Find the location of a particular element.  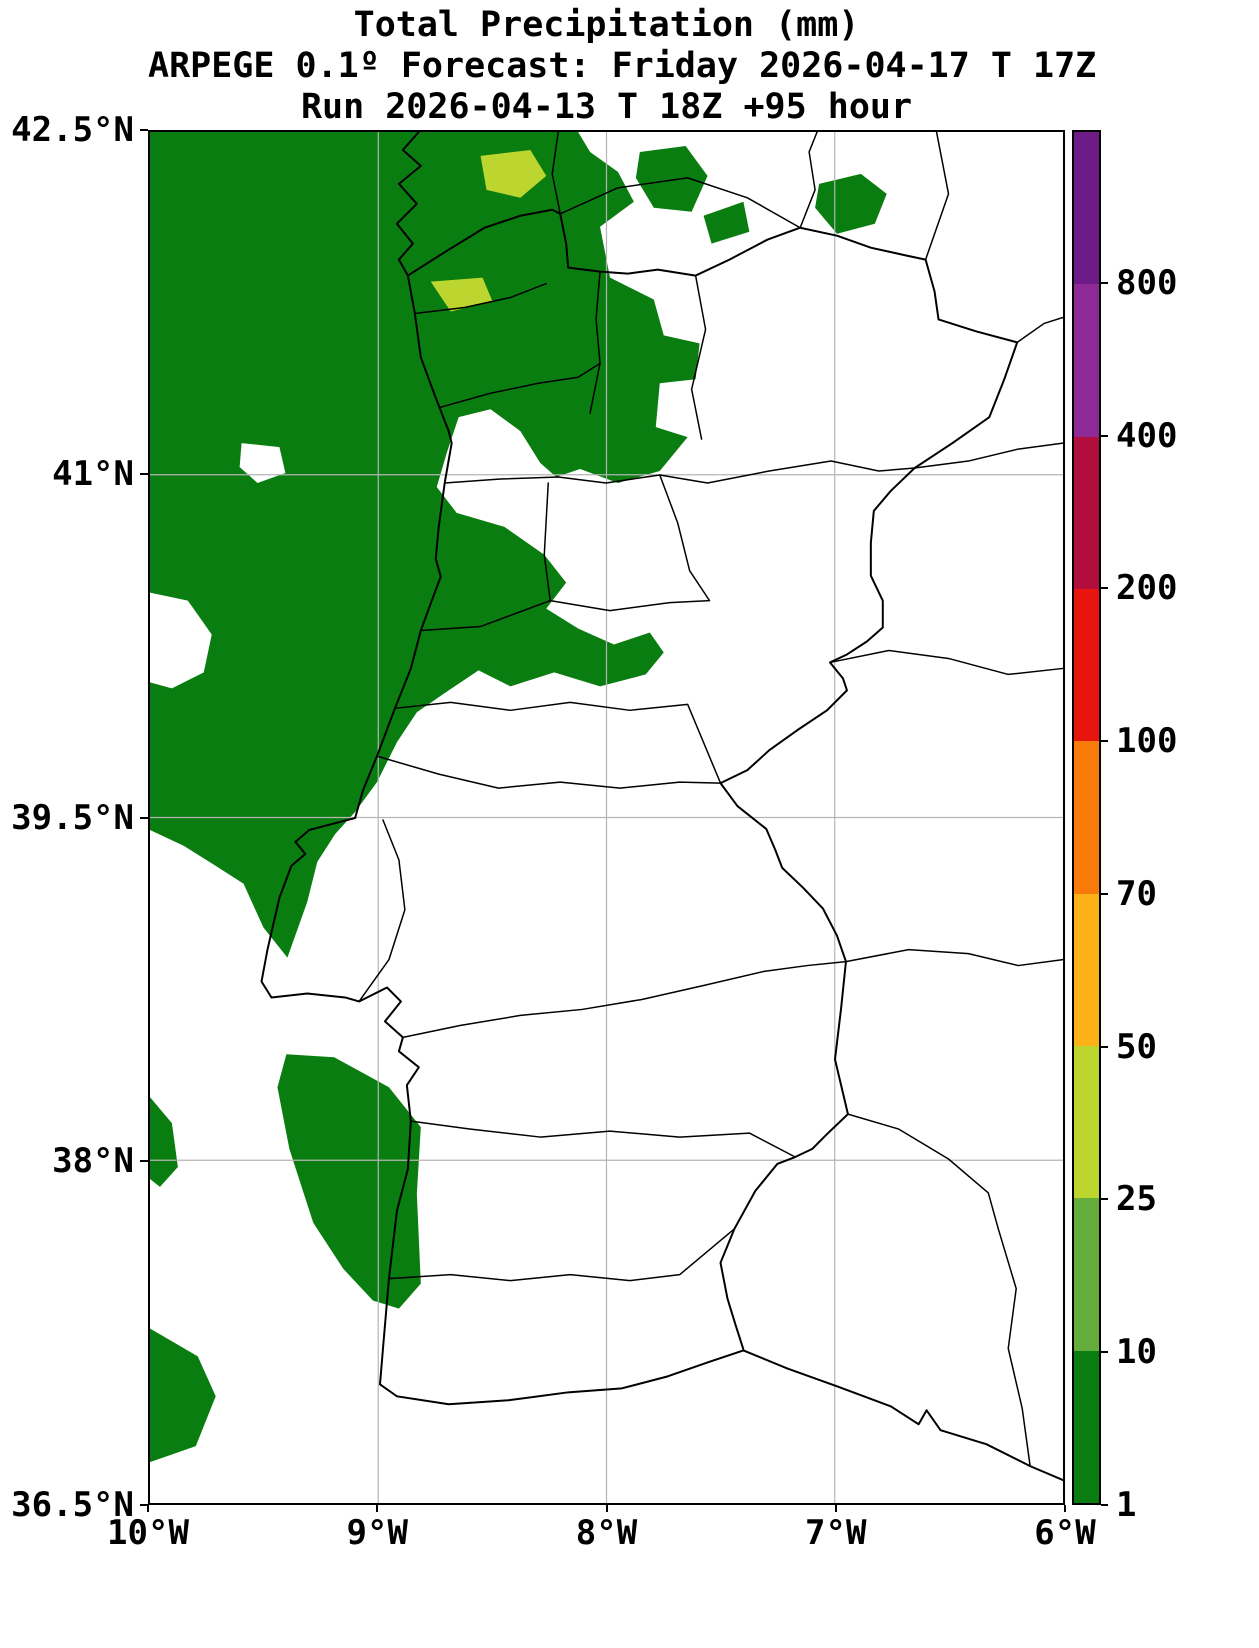

colorbar-ticks: 800 400 200 100 70 50 25 10 1 is located at coordinates (1165, 827).